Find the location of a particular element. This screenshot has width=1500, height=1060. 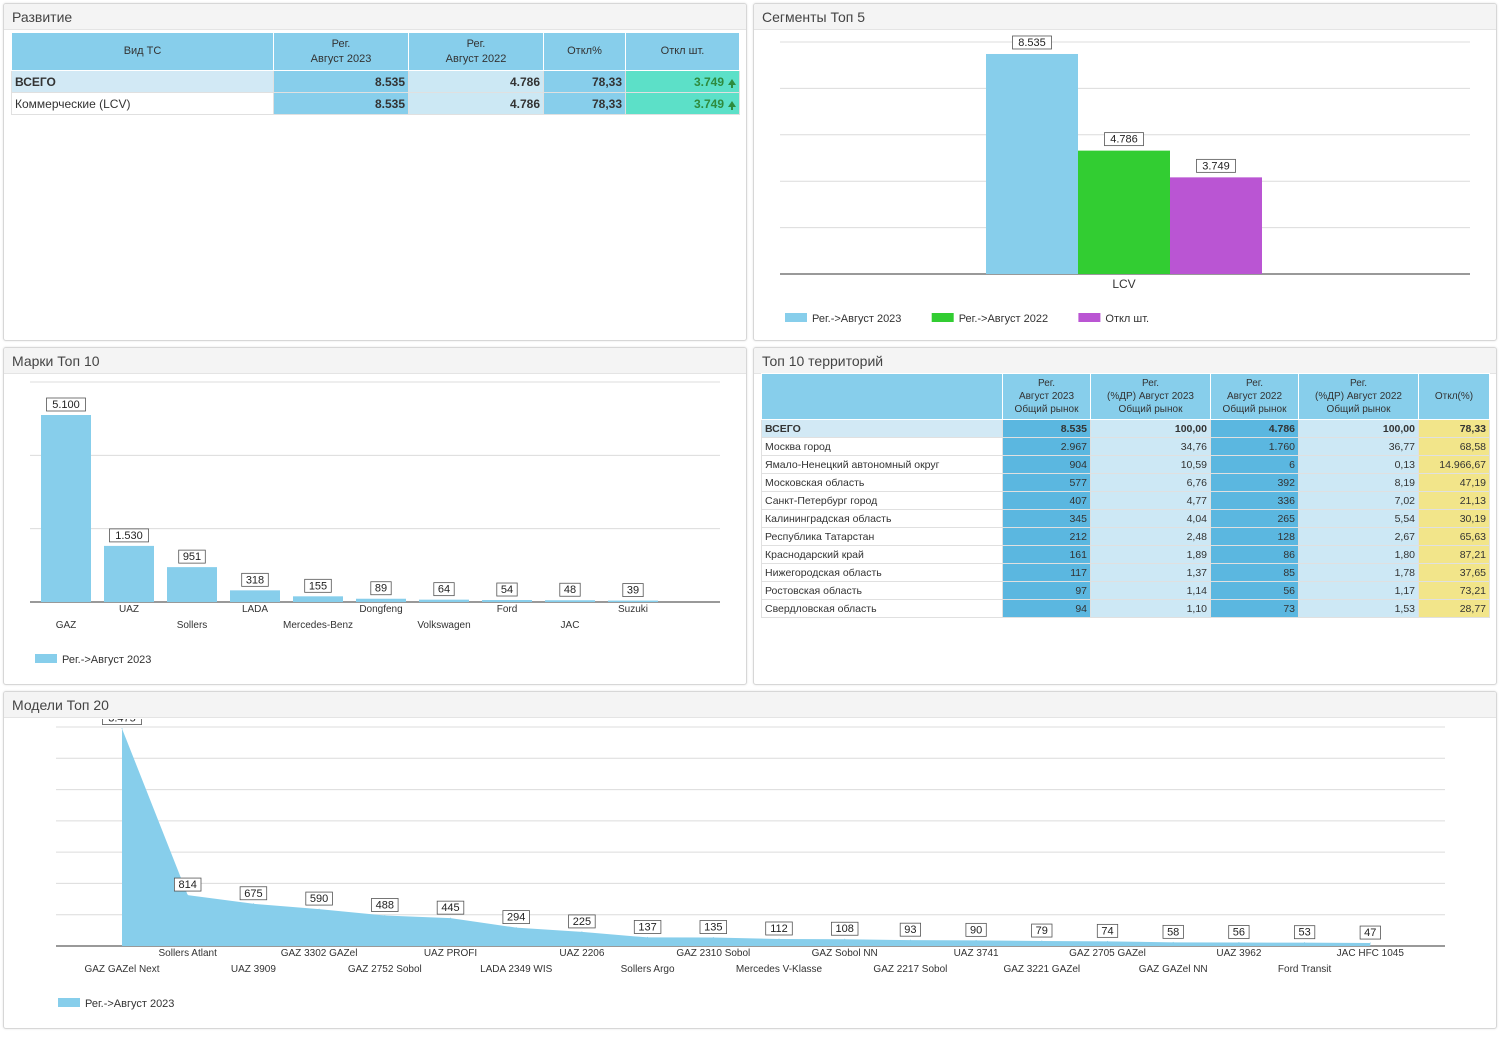

header-territory is located at coordinates (882, 396).